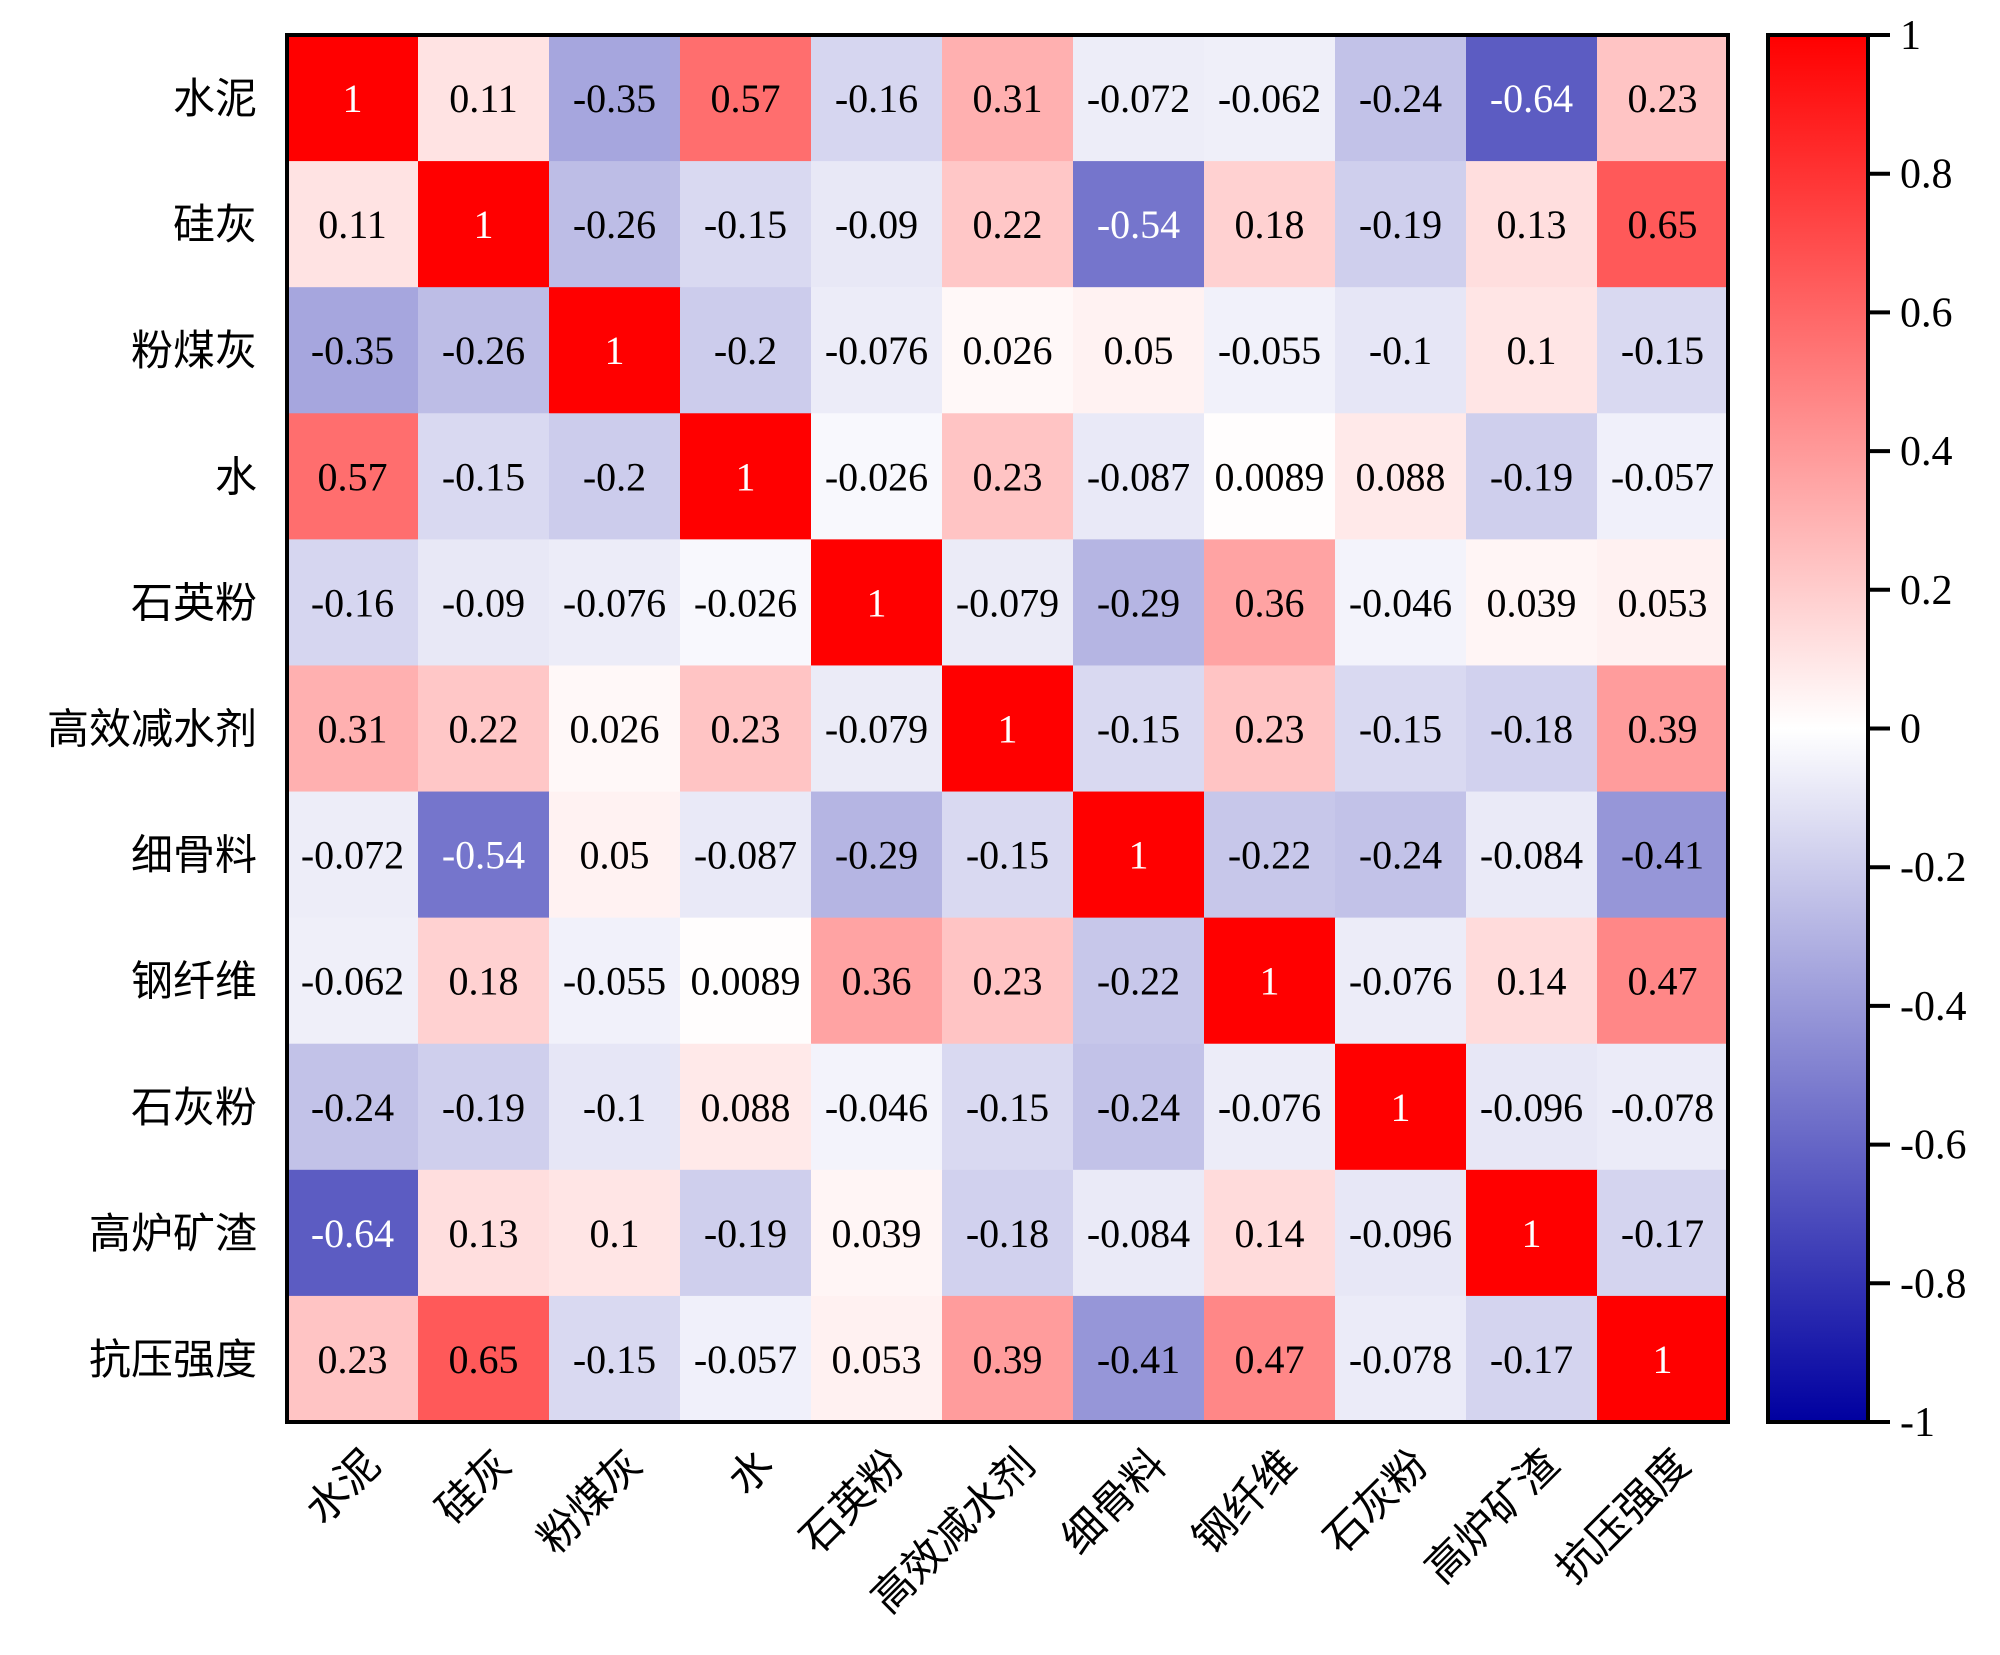 The height and width of the screenshot is (1655, 2000). What do you see at coordinates (1491, 1515) in the screenshot?
I see `x-axis-label: 高炉矿渣` at bounding box center [1491, 1515].